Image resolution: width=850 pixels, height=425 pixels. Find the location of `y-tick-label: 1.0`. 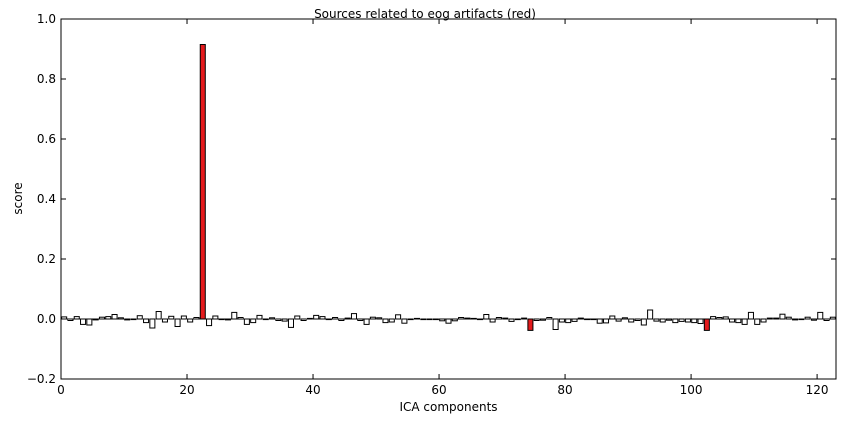

y-tick-label: 1.0 is located at coordinates (46, 19).